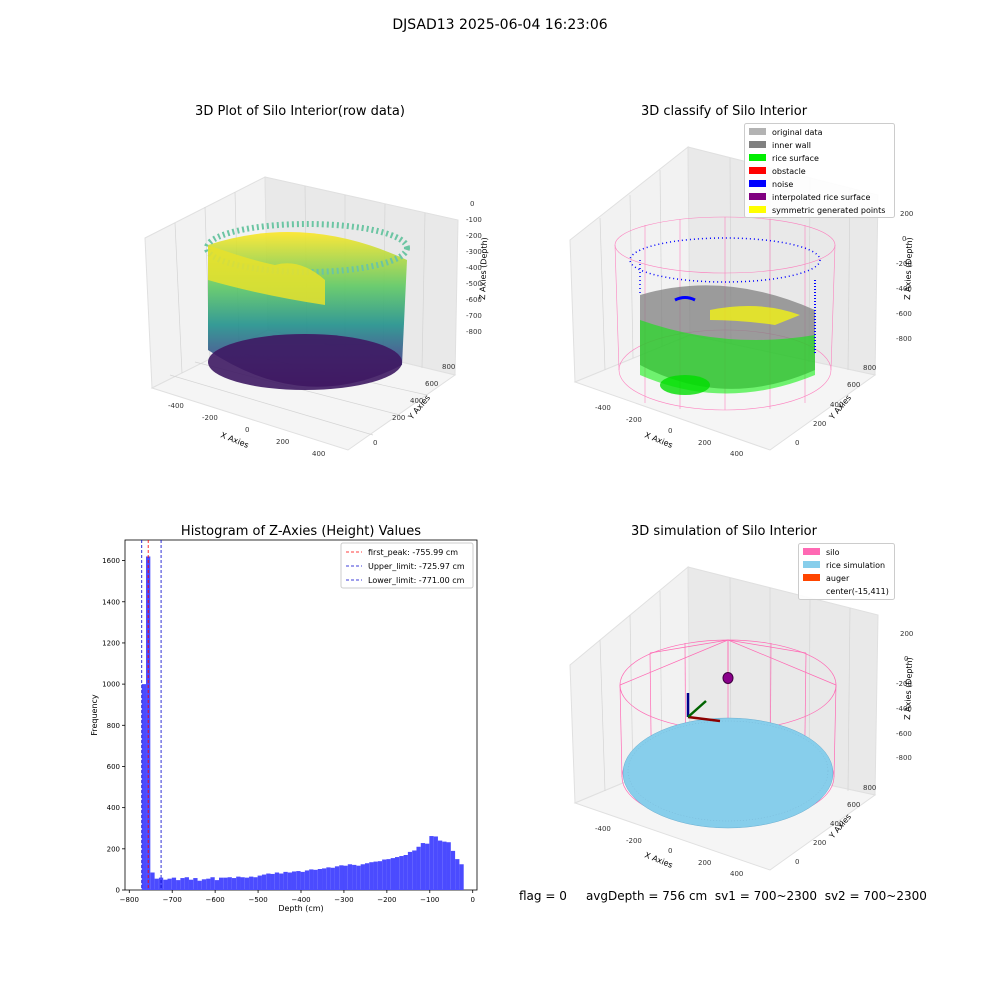  I want to click on raw-plot-title: 3D Plot of Silo Interior(row data), so click(300, 111).